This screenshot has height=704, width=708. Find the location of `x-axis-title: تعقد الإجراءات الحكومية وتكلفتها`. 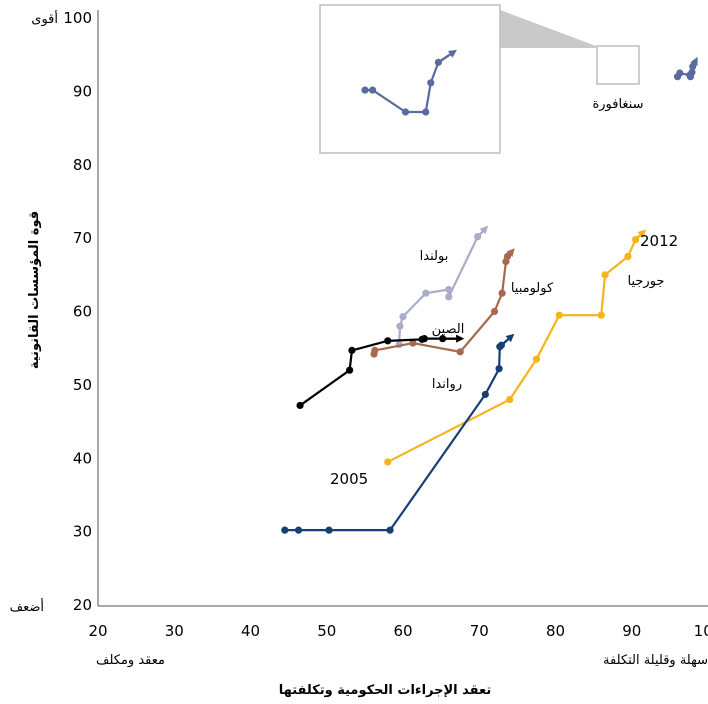

x-axis-title: تعقد الإجراءات الحكومية وتكلفتها is located at coordinates (385, 690).